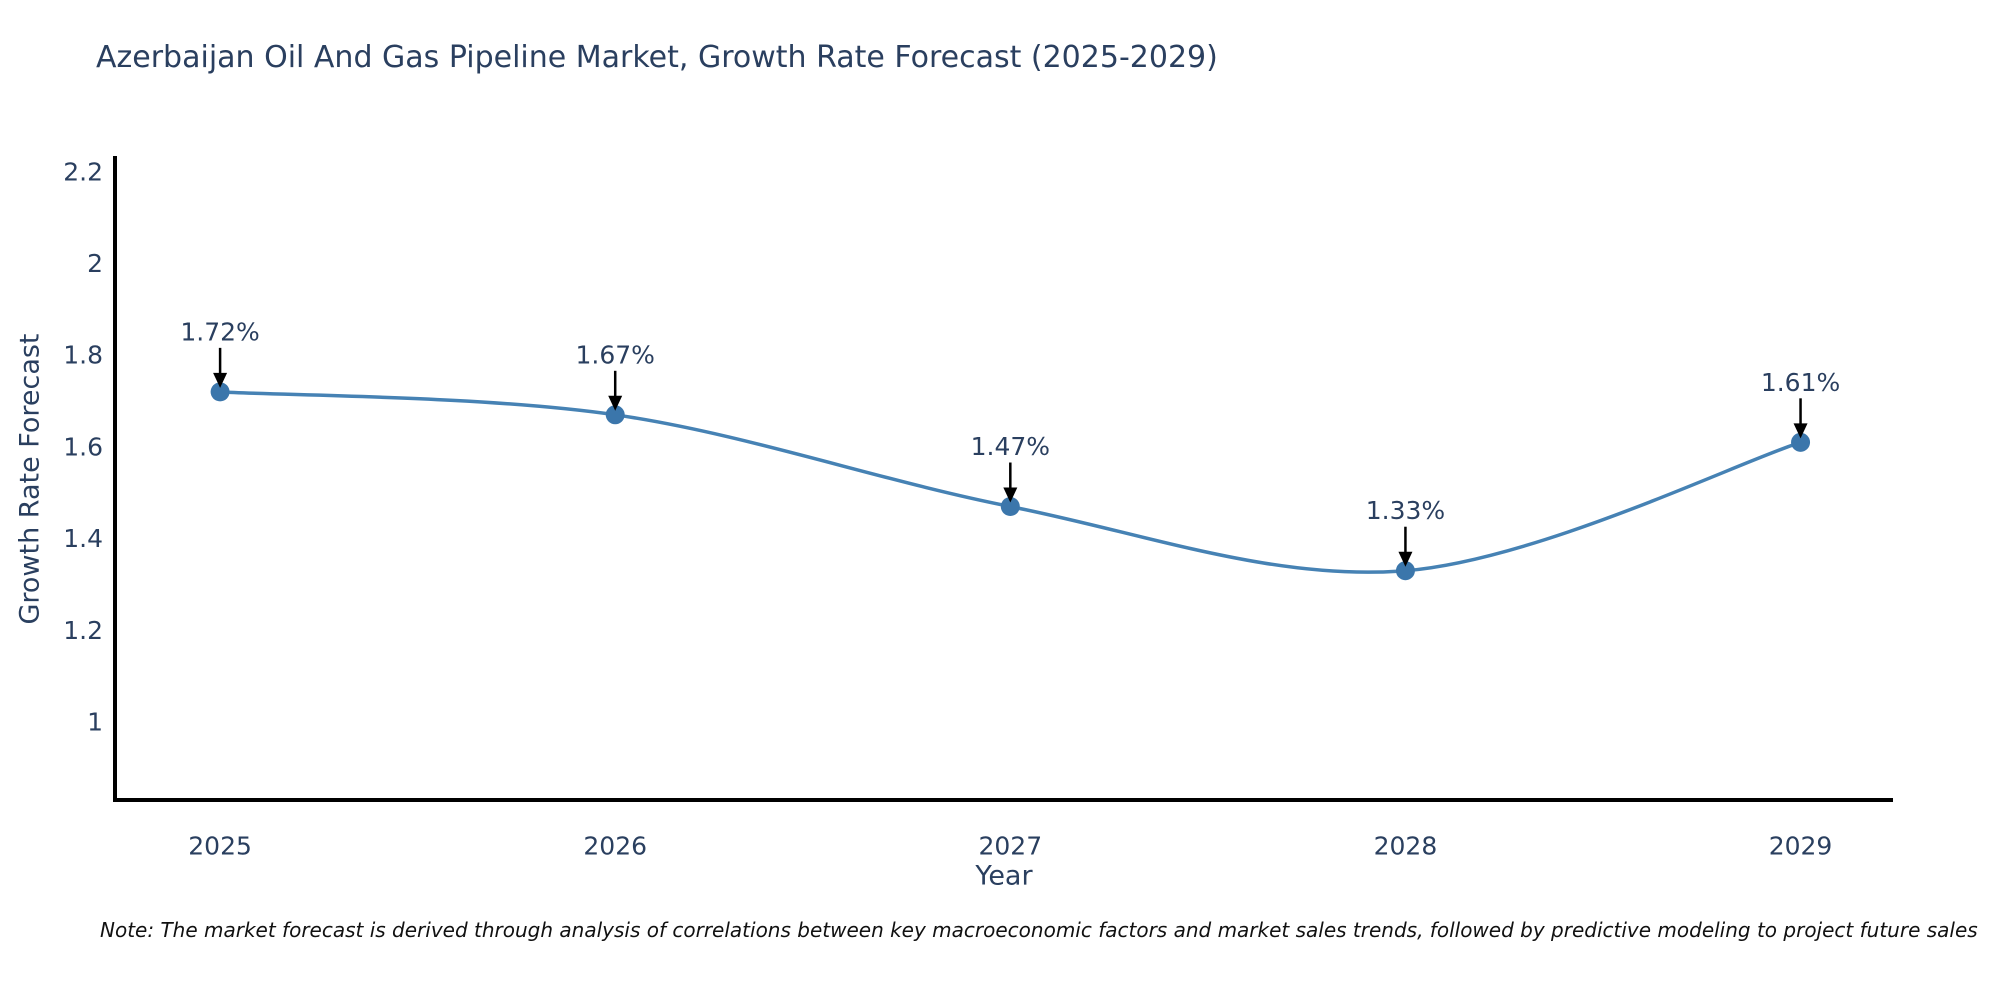 This screenshot has width=2000, height=1000. What do you see at coordinates (614, 354) in the screenshot?
I see `point-annotation-label: 1.67%` at bounding box center [614, 354].